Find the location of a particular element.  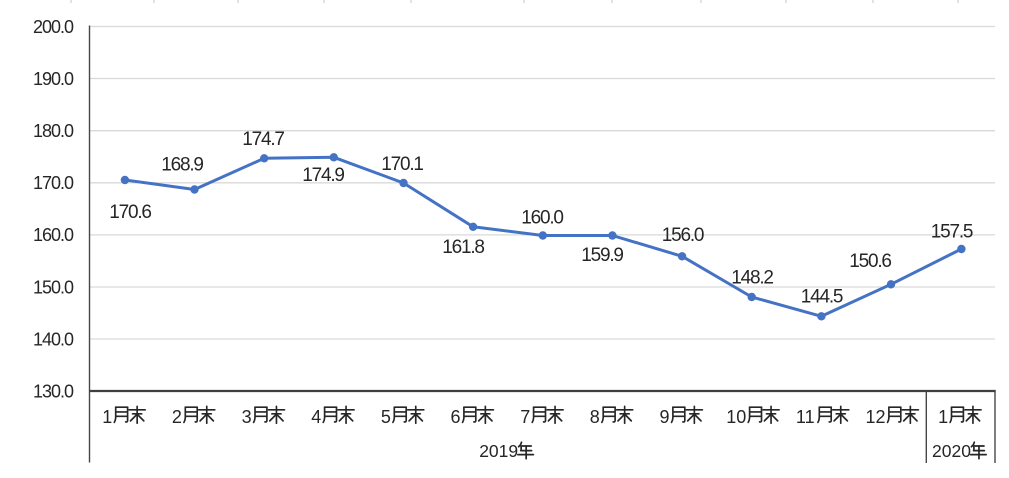

svg-text: 174.7 is located at coordinates (263, 139).